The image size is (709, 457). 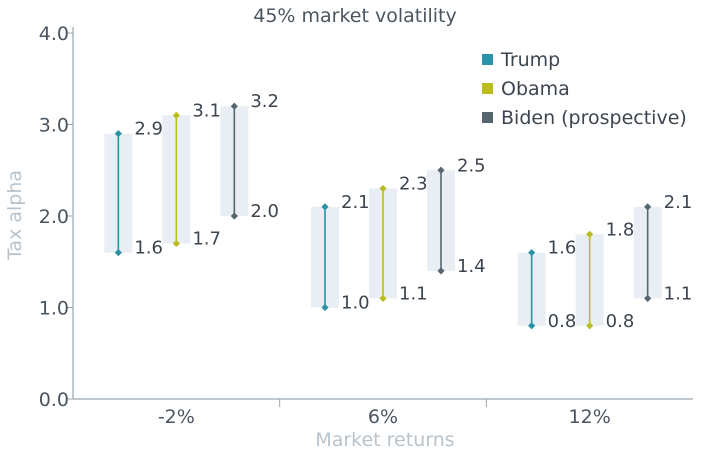 What do you see at coordinates (471, 165) in the screenshot?
I see `high-value-label: 2.5` at bounding box center [471, 165].